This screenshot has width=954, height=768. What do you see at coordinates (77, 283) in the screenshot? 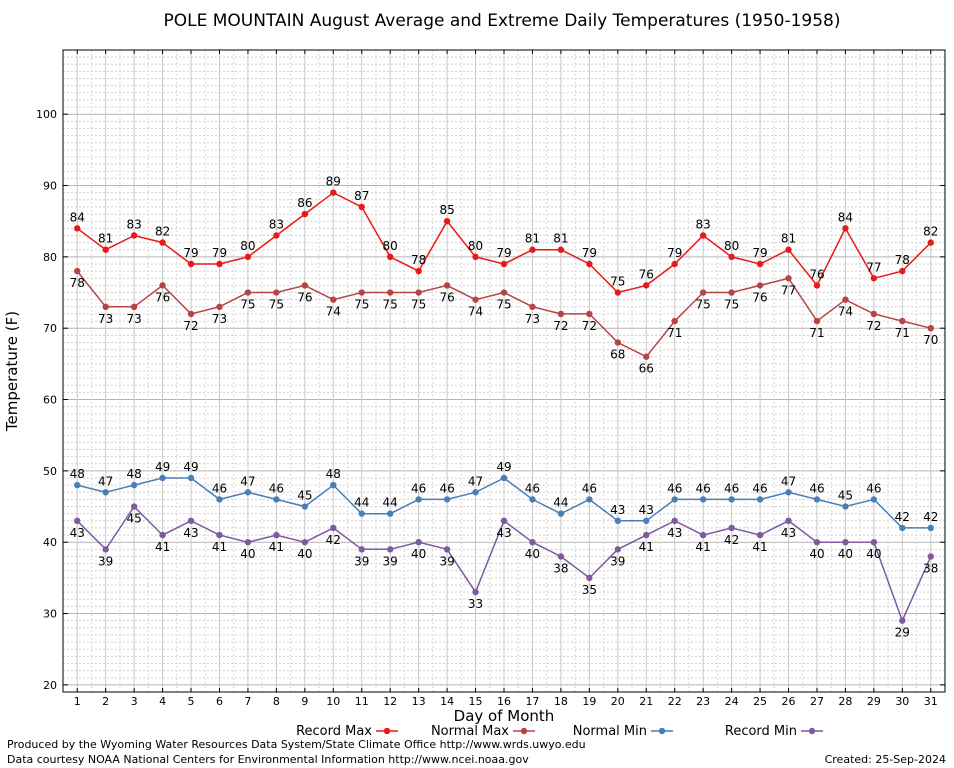
I see `normal-max-data-label: 78` at bounding box center [77, 283].